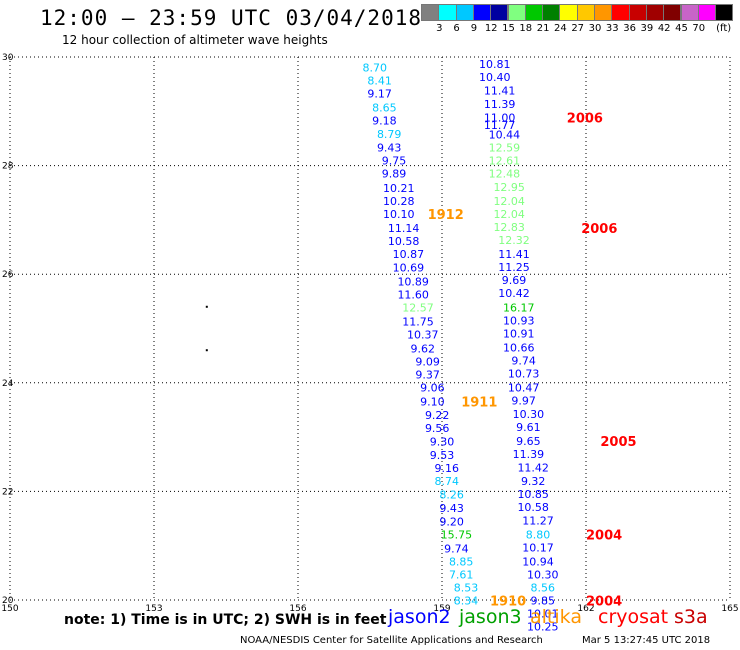 The image size is (740, 650). What do you see at coordinates (543, 588) in the screenshot?
I see `data-point-label: 8.56` at bounding box center [543, 588].